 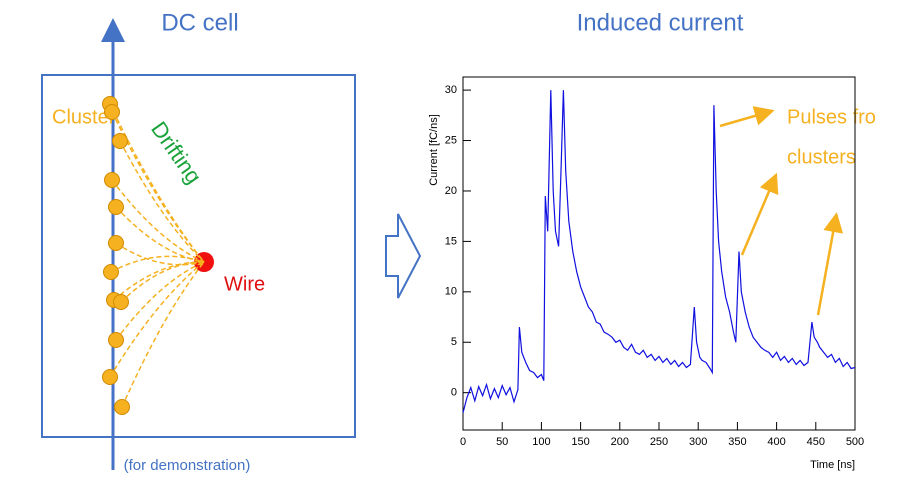 I want to click on wire-label: Wire, so click(x=244, y=284).